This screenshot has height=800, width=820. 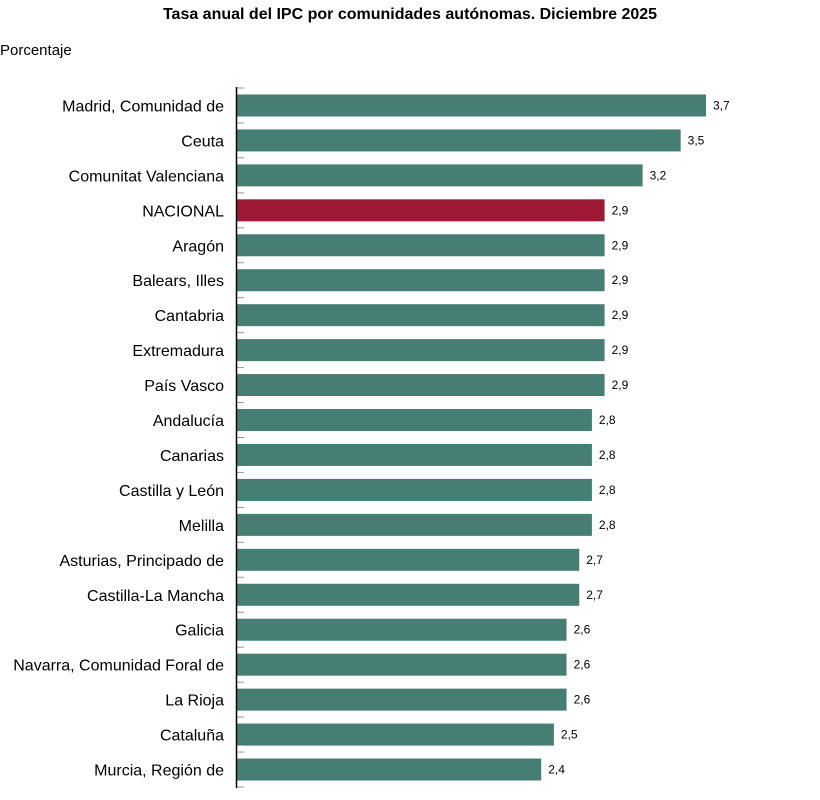 What do you see at coordinates (159, 771) in the screenshot?
I see `category-label: Murcia, Región de` at bounding box center [159, 771].